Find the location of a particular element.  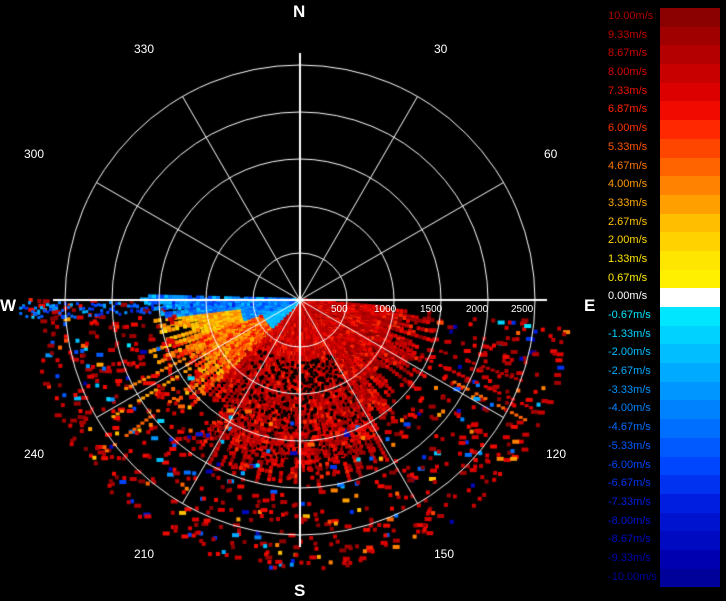

legend-row: 8.00m/s is located at coordinates (663, 73).